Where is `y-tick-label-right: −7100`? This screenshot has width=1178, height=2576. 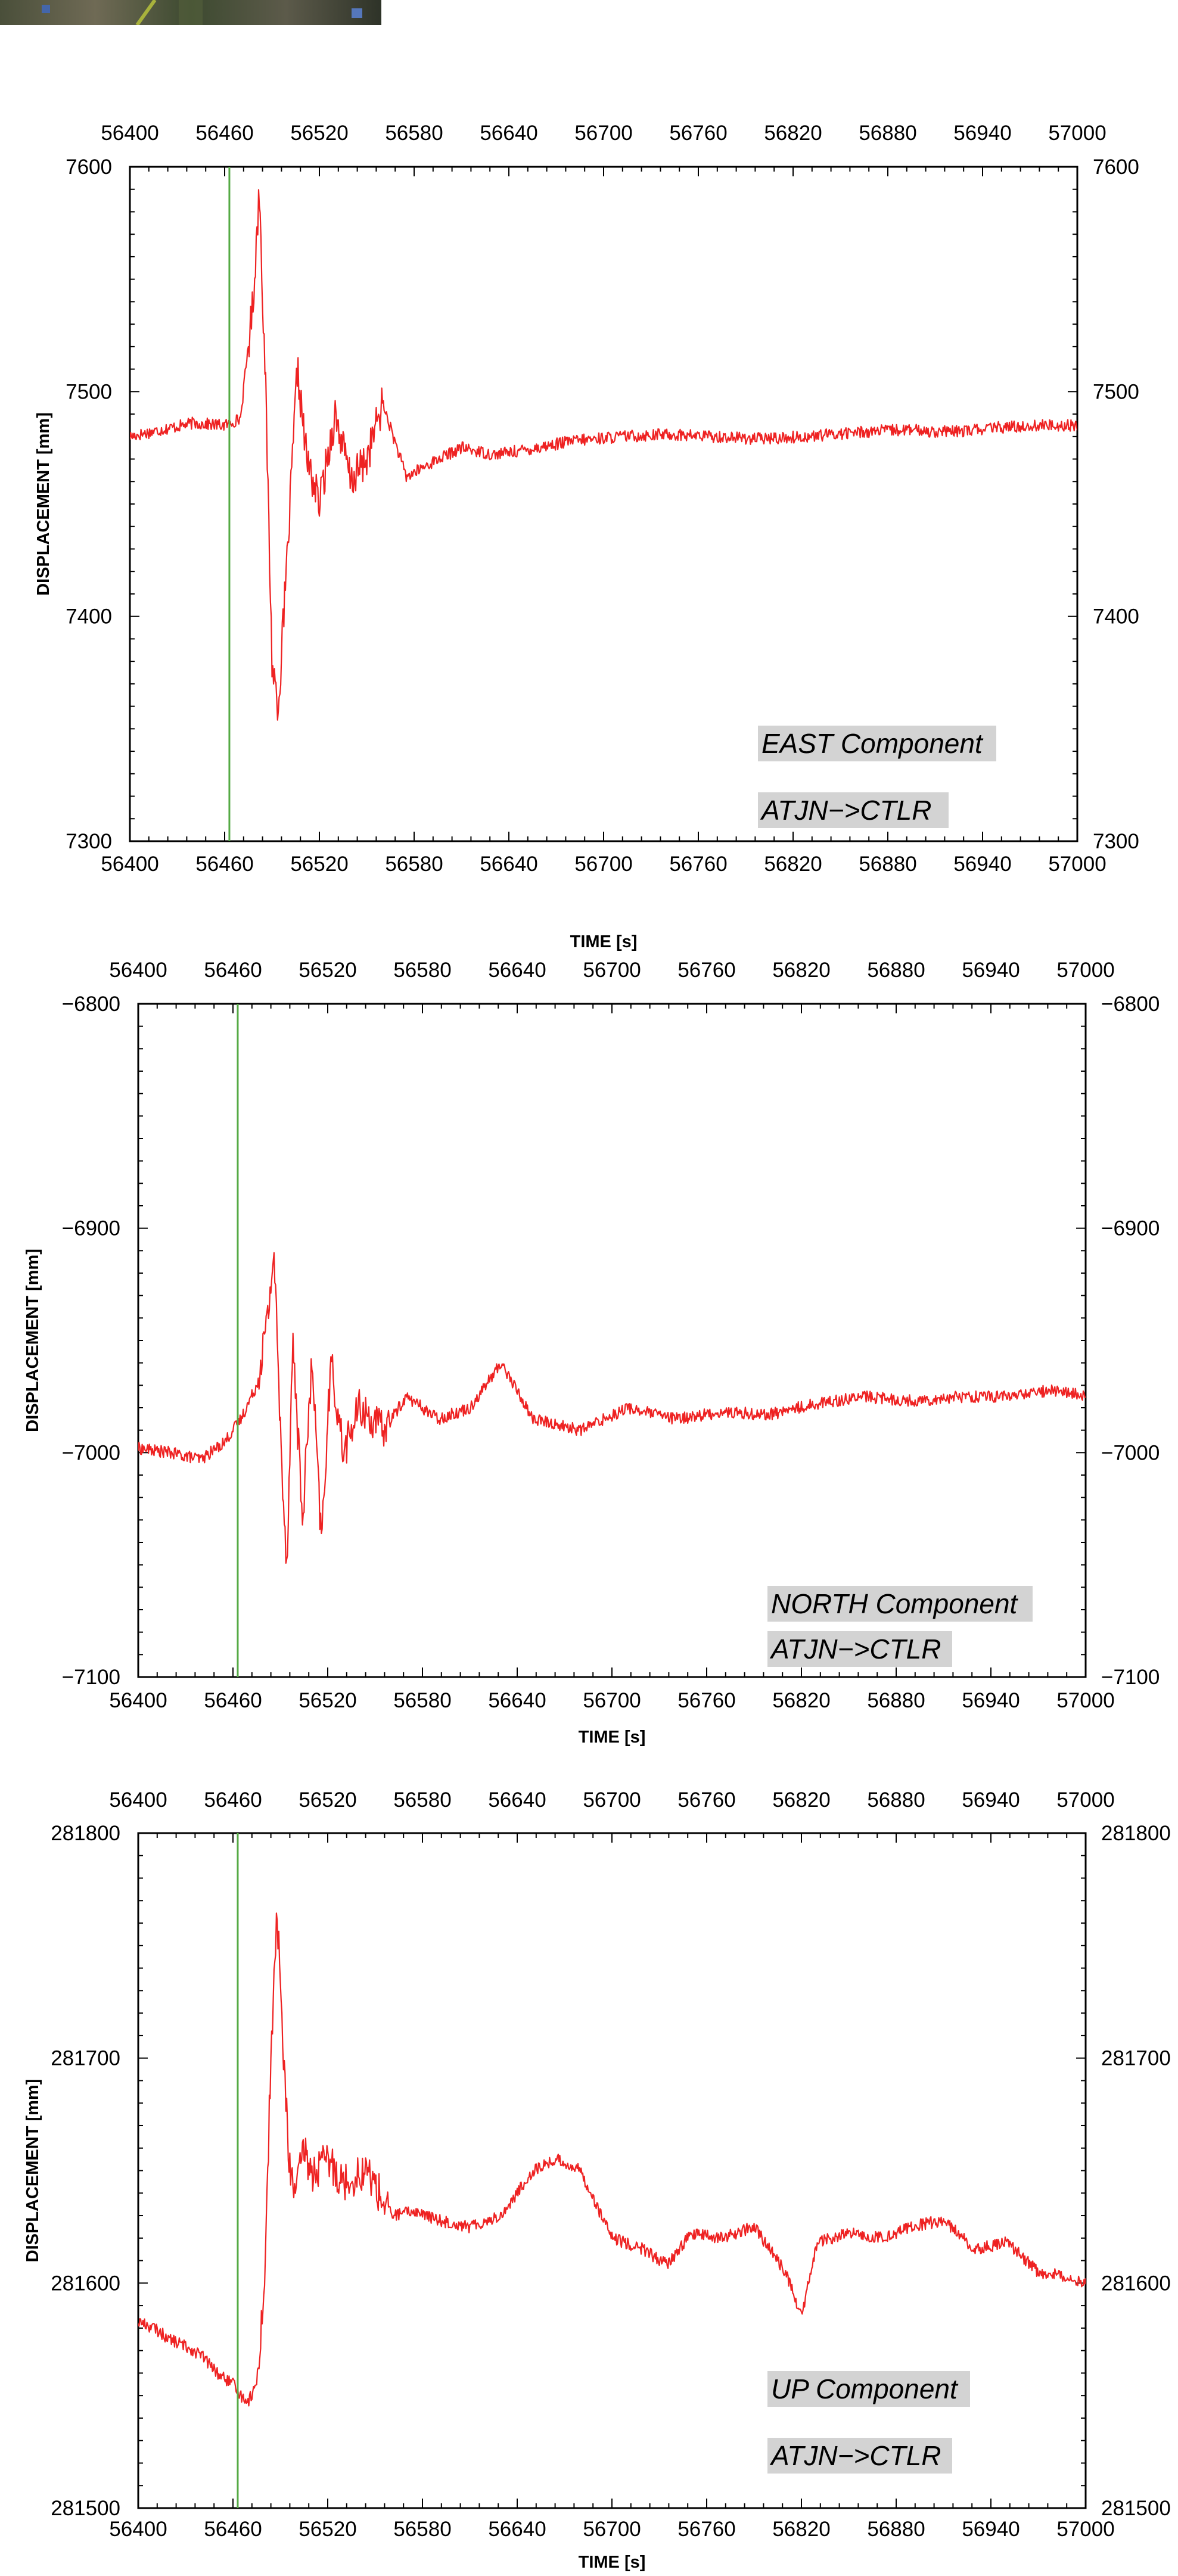
y-tick-label-right: −7100 is located at coordinates (1130, 1677).